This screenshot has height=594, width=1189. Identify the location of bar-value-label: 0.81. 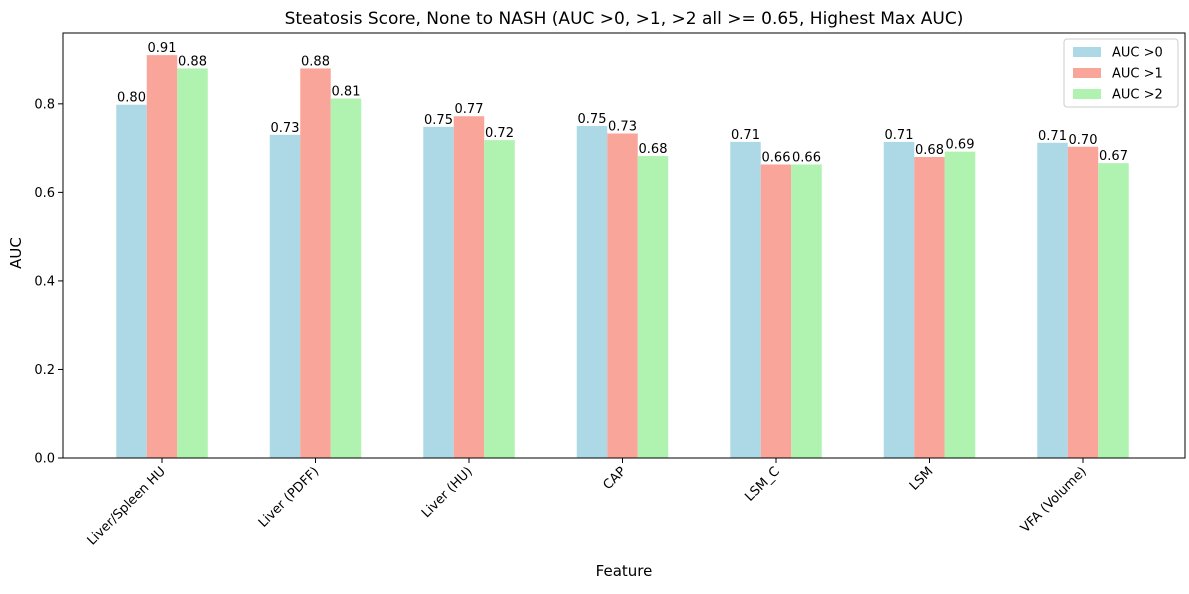
(346, 92).